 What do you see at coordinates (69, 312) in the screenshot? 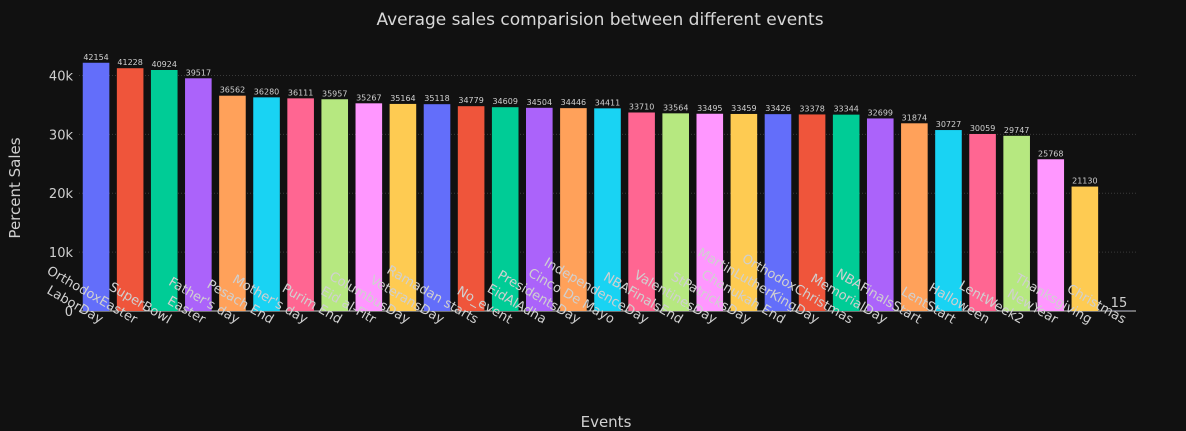
I see `y-tick-label: 0` at bounding box center [69, 312].